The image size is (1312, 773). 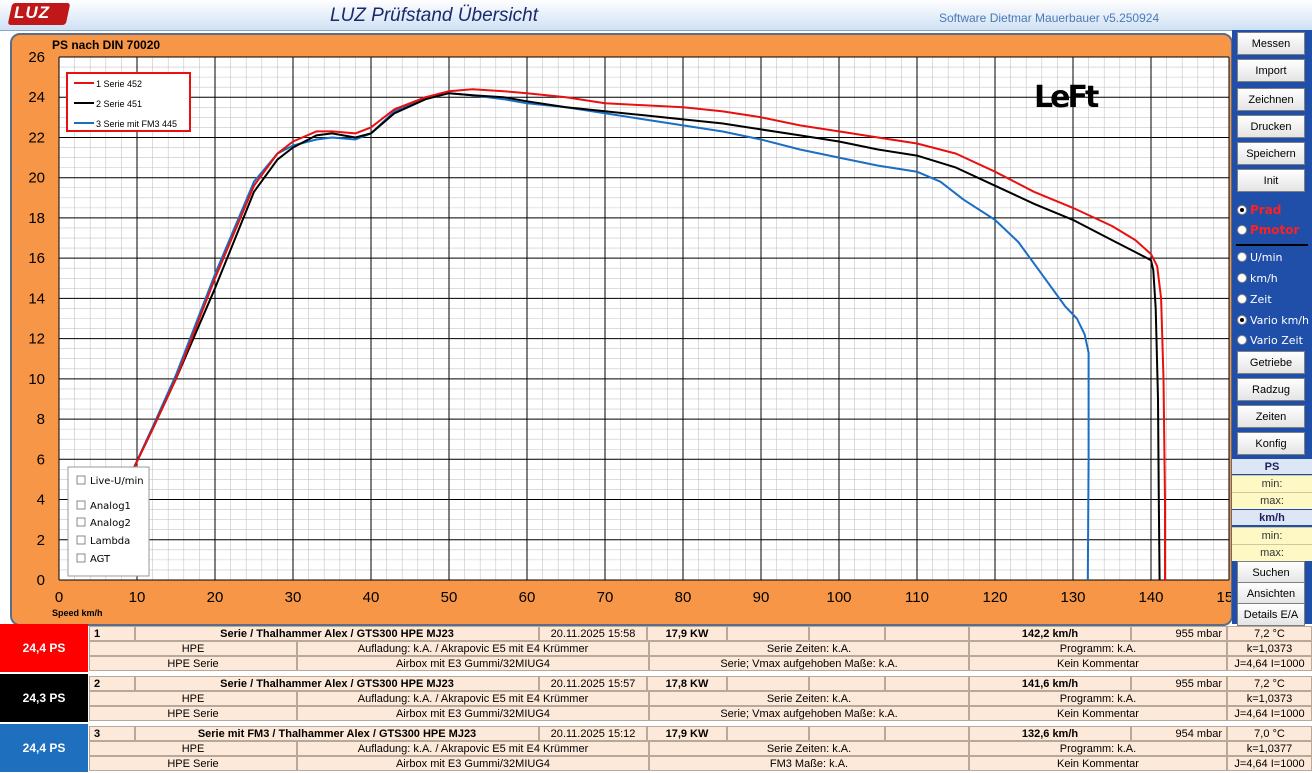 I want to click on button-zeichnen: Zeichnen, so click(x=1271, y=99).